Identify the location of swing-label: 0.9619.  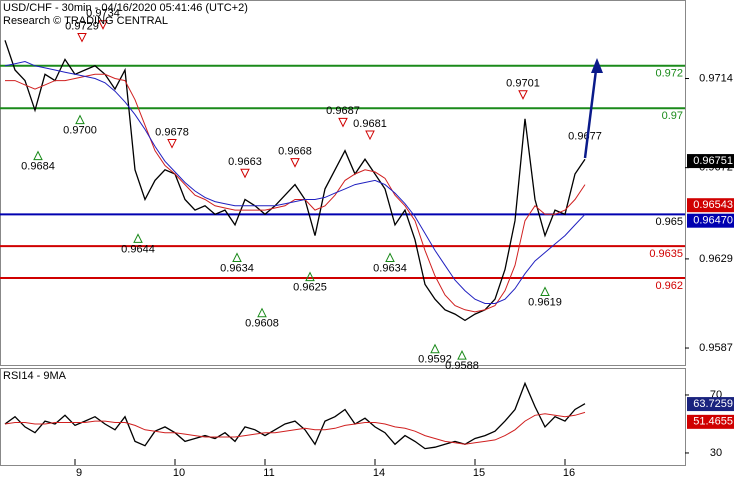
(545, 302).